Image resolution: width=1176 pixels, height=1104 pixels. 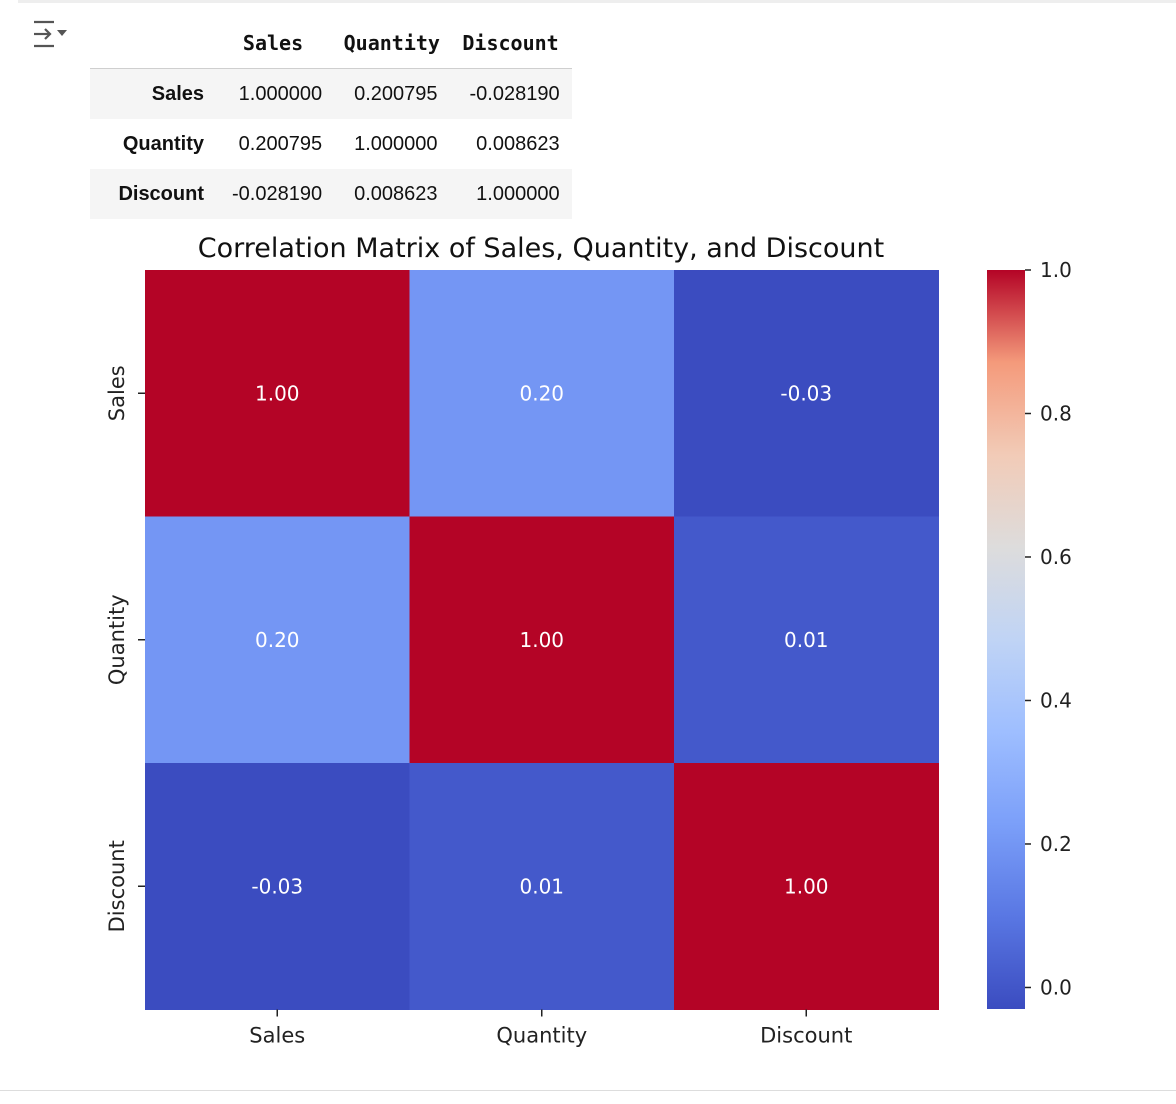 What do you see at coordinates (117, 886) in the screenshot?
I see `y-tick-label: Discount` at bounding box center [117, 886].